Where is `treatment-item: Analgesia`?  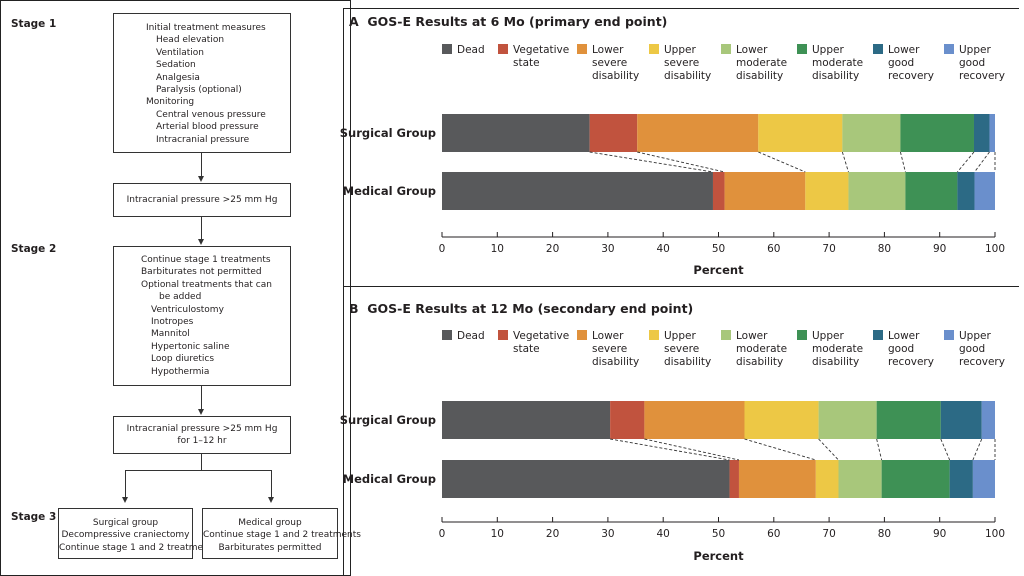 treatment-item: Analgesia is located at coordinates (178, 77).